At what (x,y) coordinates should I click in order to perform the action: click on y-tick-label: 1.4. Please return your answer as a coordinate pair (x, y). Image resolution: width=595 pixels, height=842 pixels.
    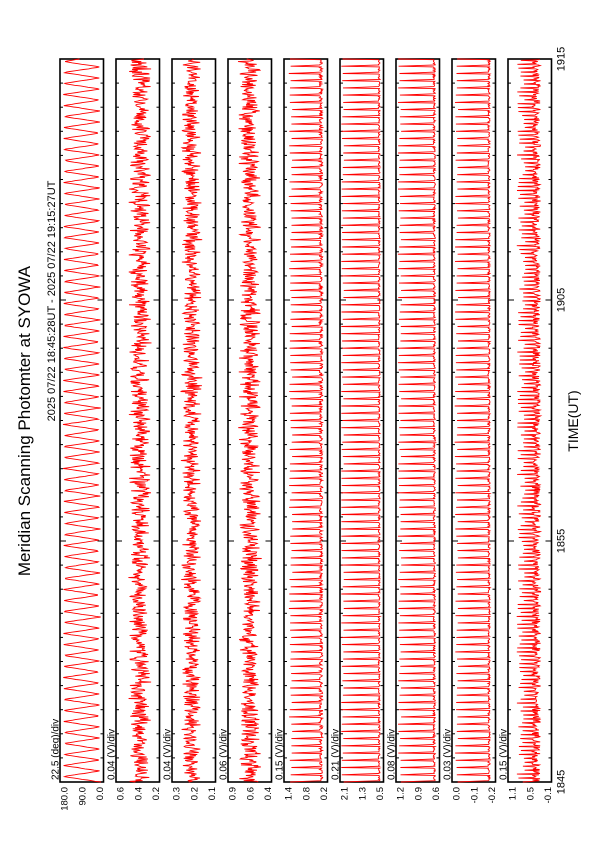
    Looking at the image, I should click on (289, 793).